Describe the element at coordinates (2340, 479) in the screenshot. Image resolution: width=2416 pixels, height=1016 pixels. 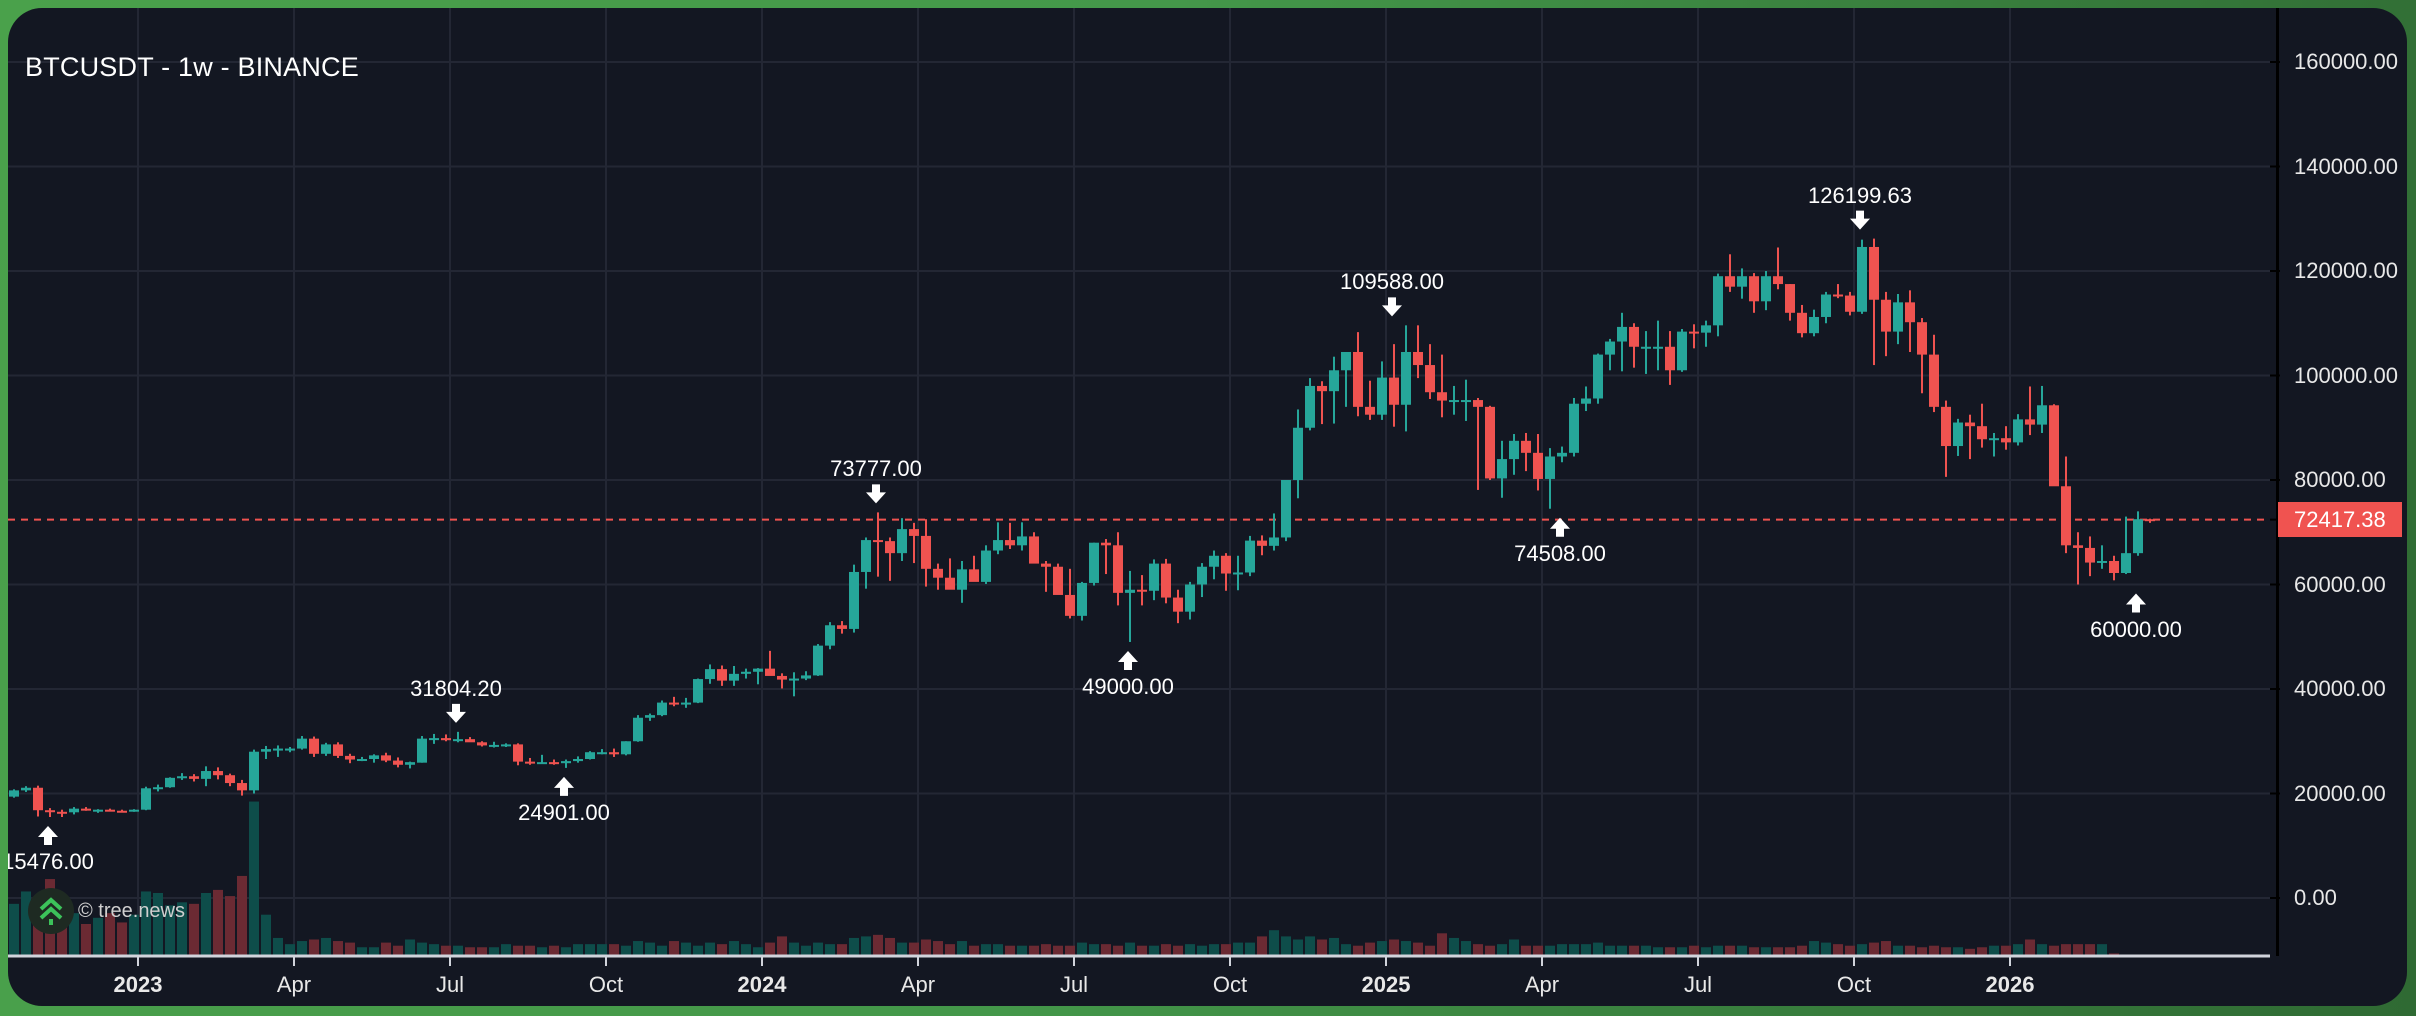
I see `price-tick-label: 80000.00` at that location.